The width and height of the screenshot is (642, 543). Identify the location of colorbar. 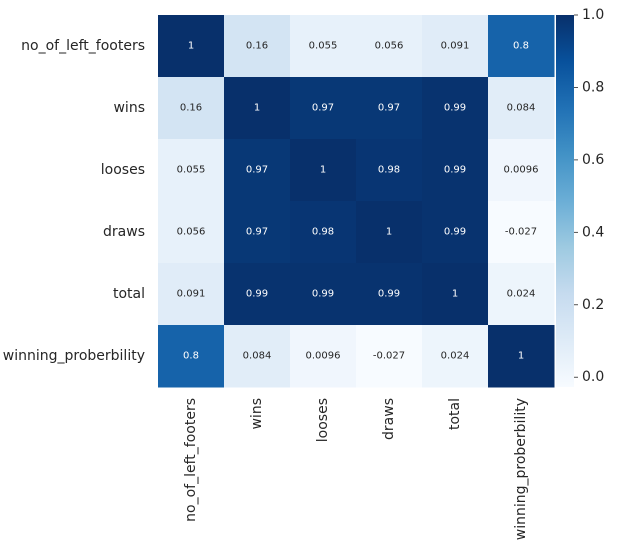
(565, 201).